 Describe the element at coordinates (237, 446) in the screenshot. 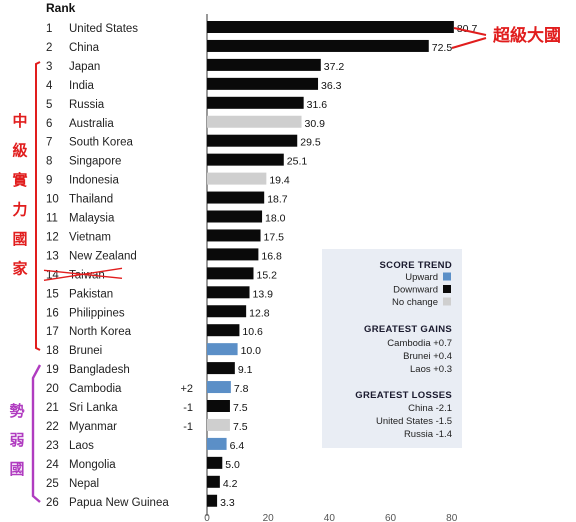

I see `value-label: 6.4` at that location.